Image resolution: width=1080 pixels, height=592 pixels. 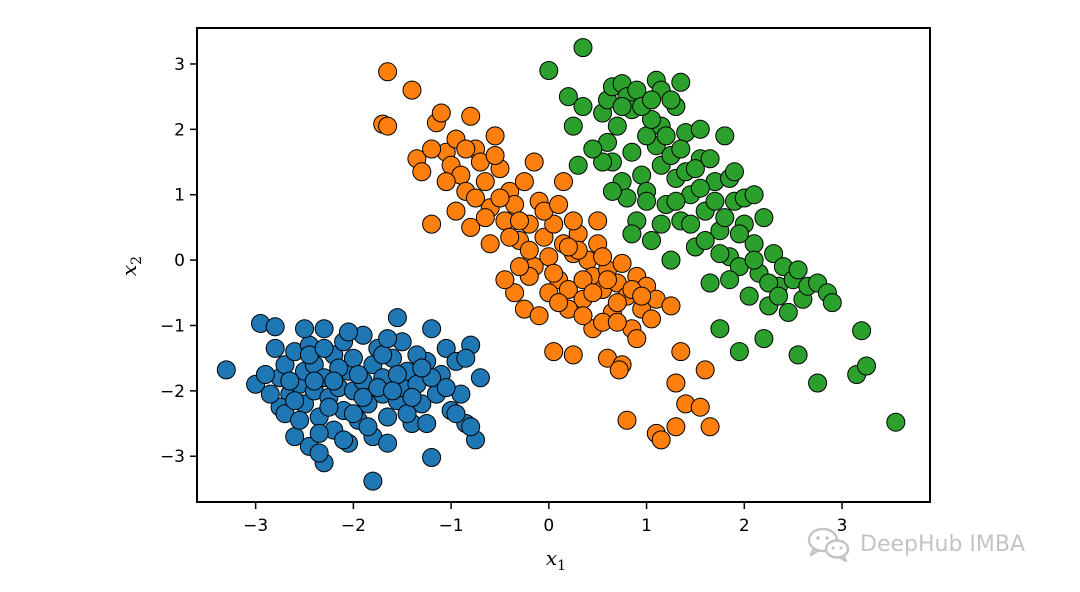 What do you see at coordinates (561, 566) in the screenshot?
I see `x-axis-label-subscript: 1` at bounding box center [561, 566].